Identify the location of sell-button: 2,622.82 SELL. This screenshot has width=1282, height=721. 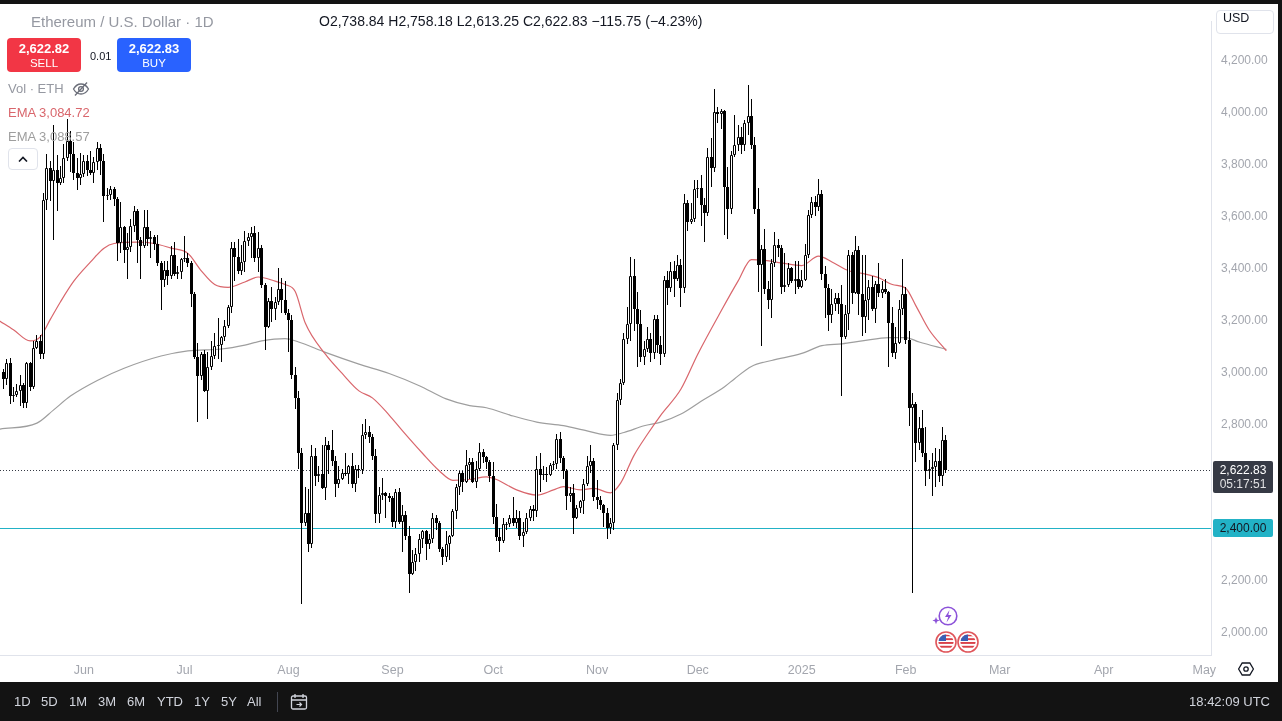
(44, 55).